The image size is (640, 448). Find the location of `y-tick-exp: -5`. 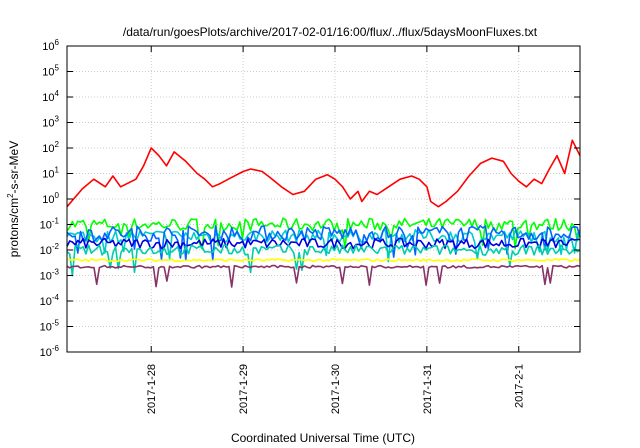

y-tick-exp: -5 is located at coordinates (56, 323).